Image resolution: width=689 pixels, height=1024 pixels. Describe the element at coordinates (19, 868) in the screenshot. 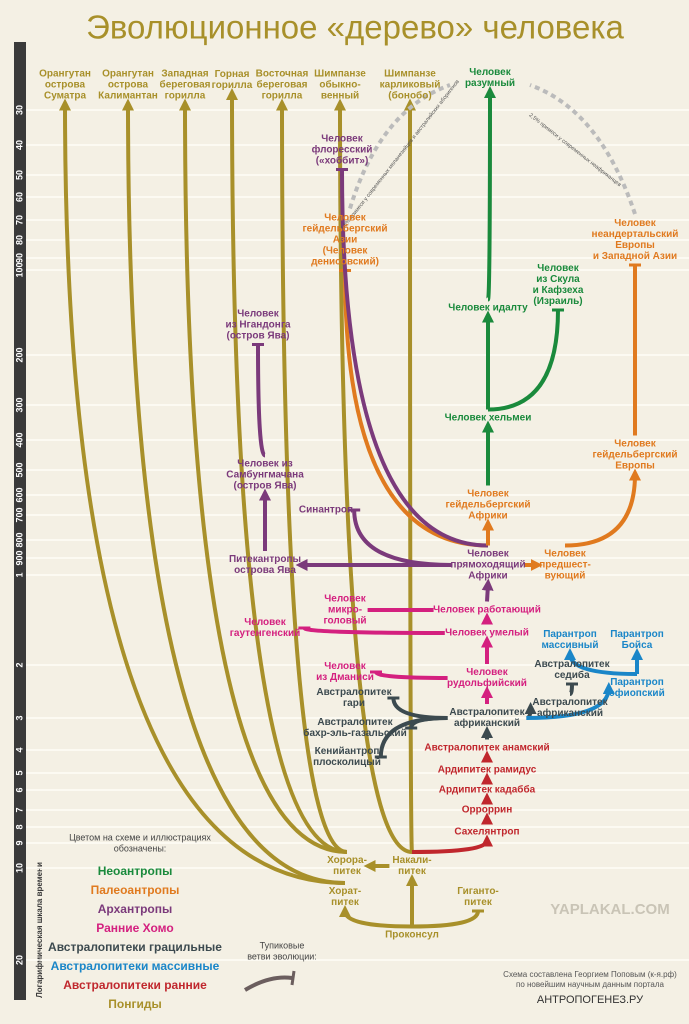

I see `scale-label: 10` at that location.